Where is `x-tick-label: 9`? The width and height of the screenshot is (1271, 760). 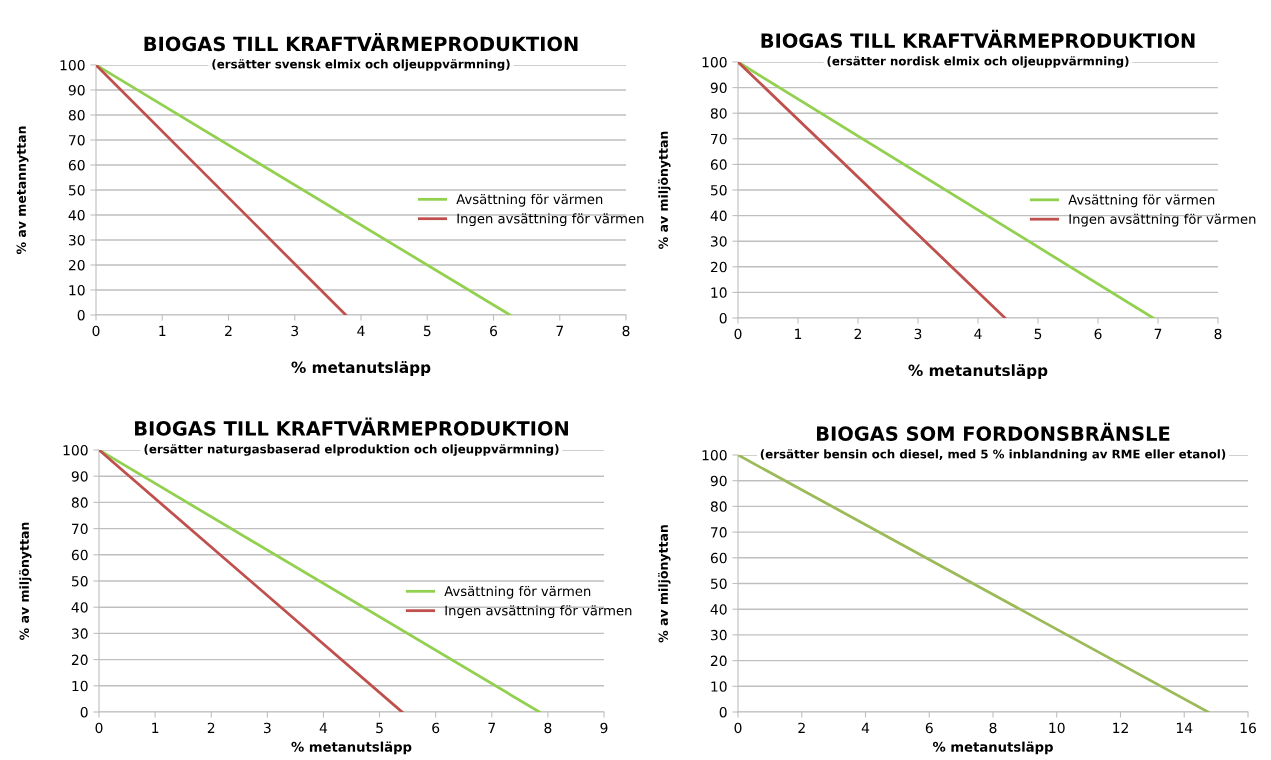
x-tick-label: 9 is located at coordinates (604, 728).